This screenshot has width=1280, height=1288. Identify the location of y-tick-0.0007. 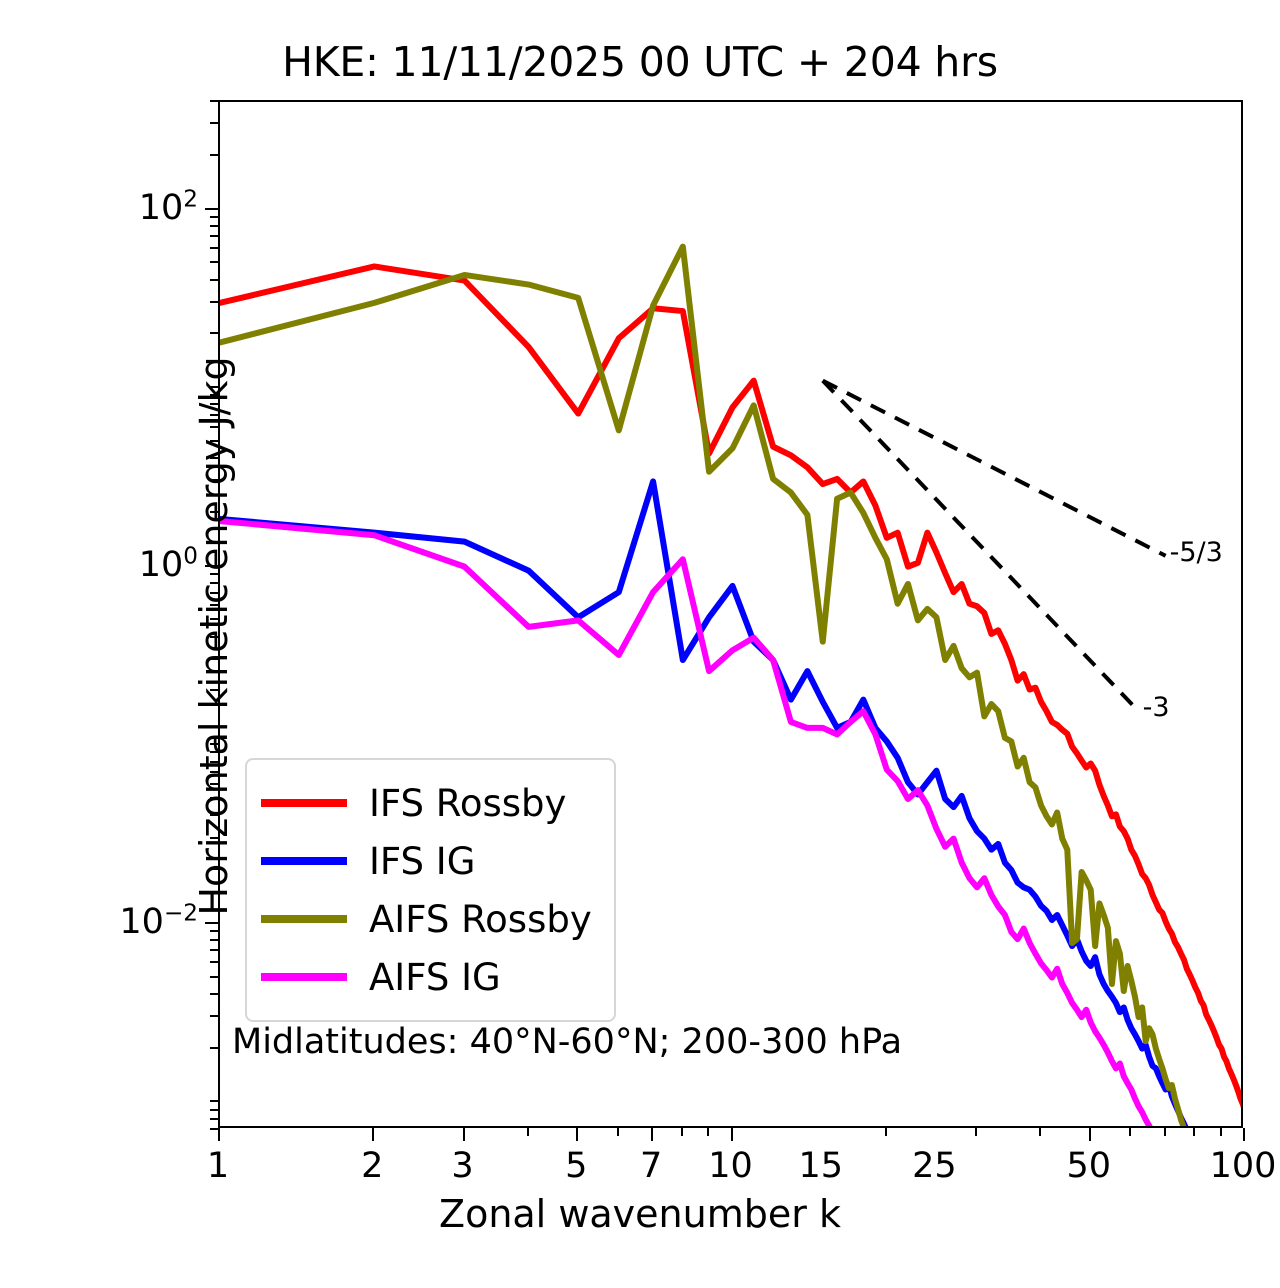
(214, 1129).